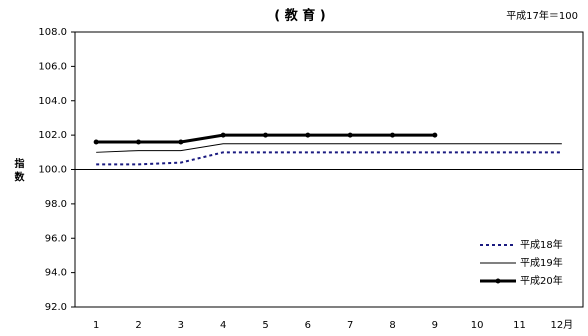 The image size is (588, 336). I want to click on y-tick-label: 100.0, so click(52, 170).